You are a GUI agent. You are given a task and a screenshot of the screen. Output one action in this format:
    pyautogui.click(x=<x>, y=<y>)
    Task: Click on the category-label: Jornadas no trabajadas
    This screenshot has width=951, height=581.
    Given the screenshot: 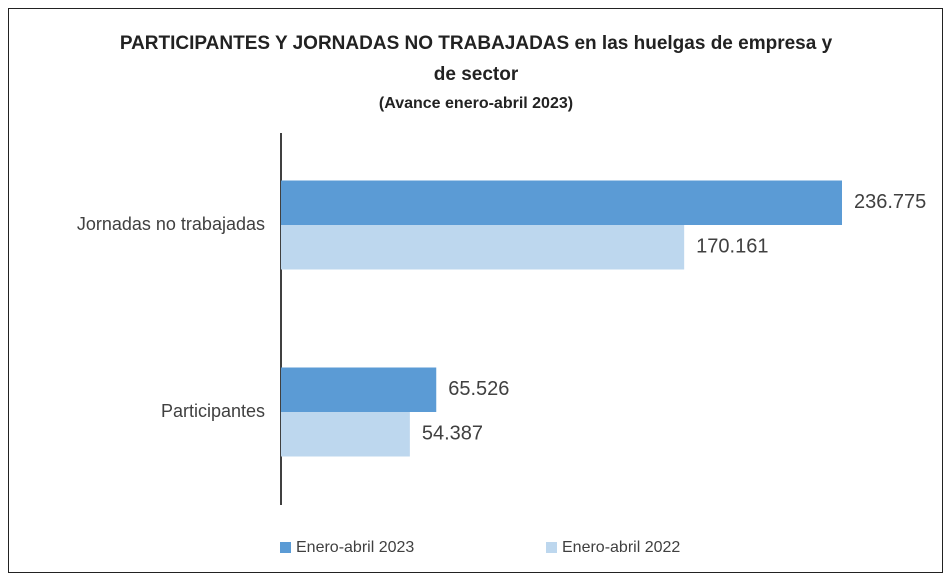 What is the action you would take?
    pyautogui.click(x=171, y=224)
    